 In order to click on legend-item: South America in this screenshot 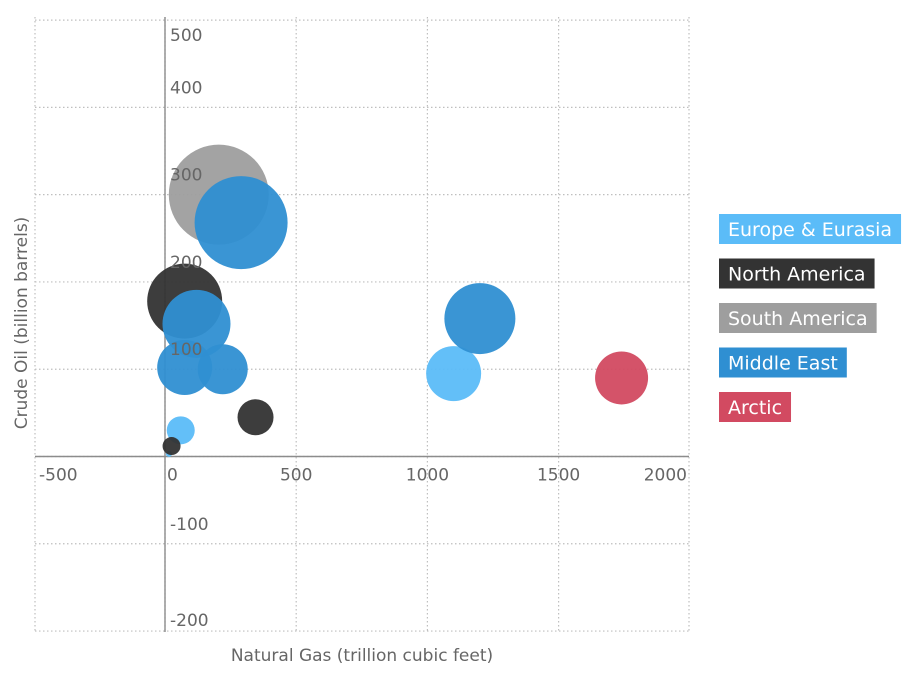, I will do `click(798, 318)`.